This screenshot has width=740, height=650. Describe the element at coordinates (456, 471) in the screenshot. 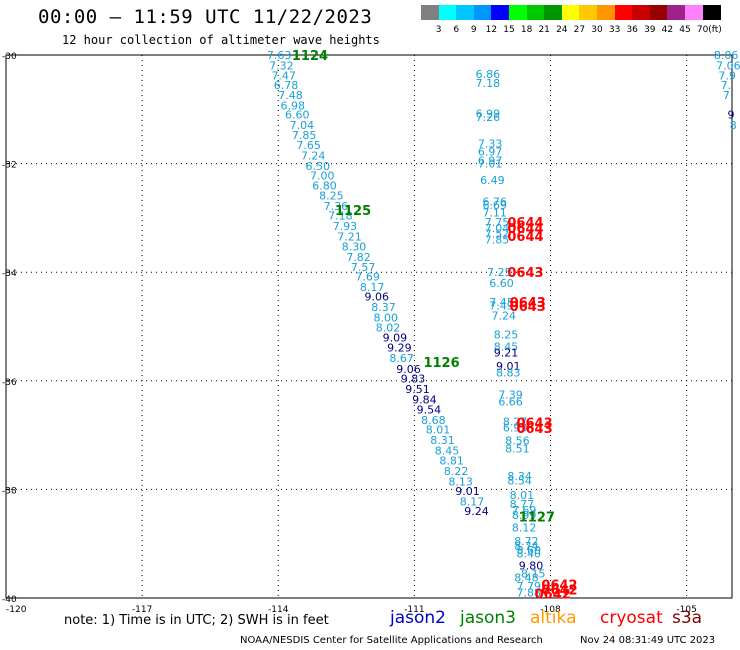

I see `wave-height-value: 8.22` at that location.